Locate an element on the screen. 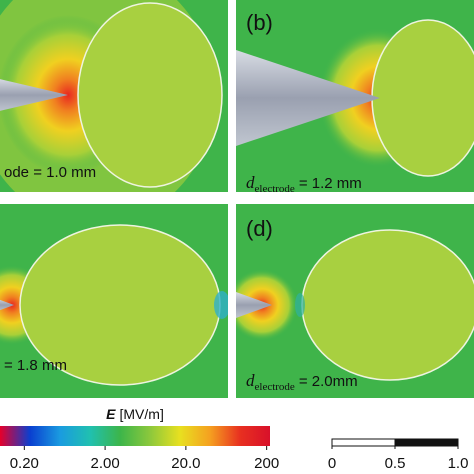 The height and width of the screenshot is (474, 474). scale-bar: 0 0.5 1.0 is located at coordinates (398, 455).